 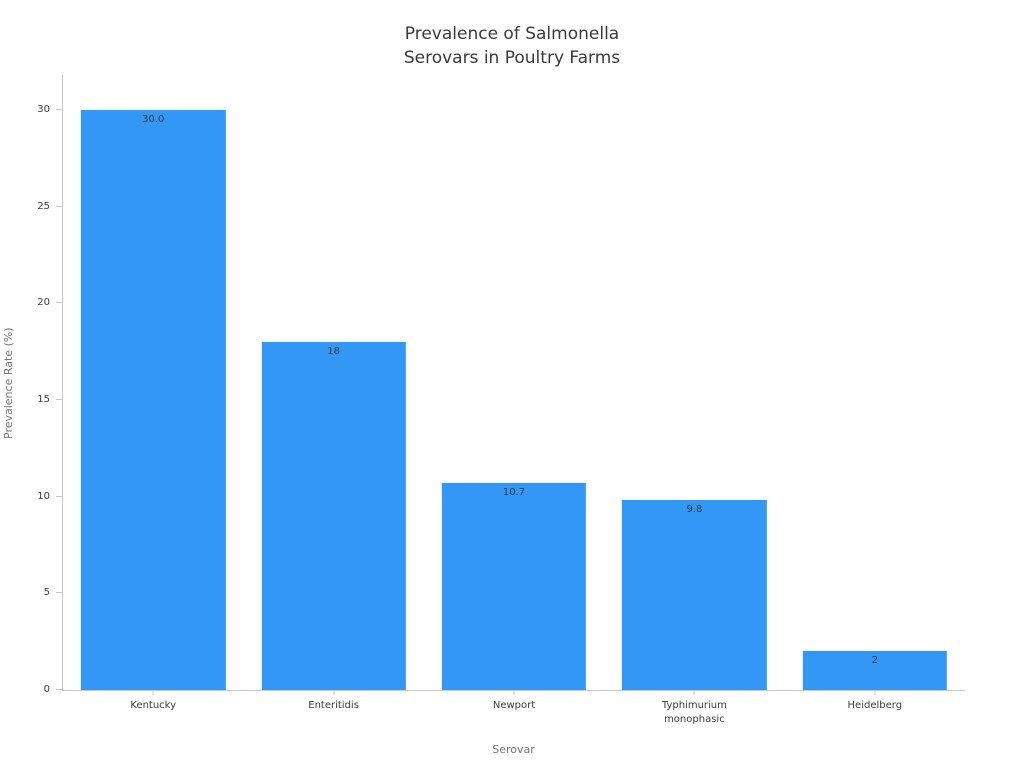 What do you see at coordinates (513, 749) in the screenshot?
I see `x-axis-title: Serovar` at bounding box center [513, 749].